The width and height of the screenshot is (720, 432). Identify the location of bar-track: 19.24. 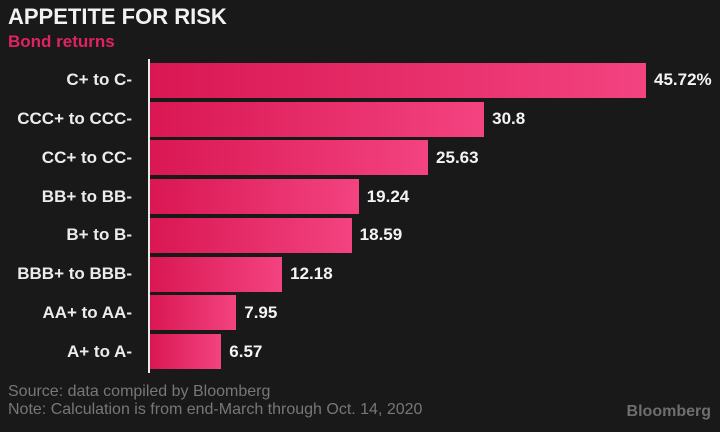
(435, 197).